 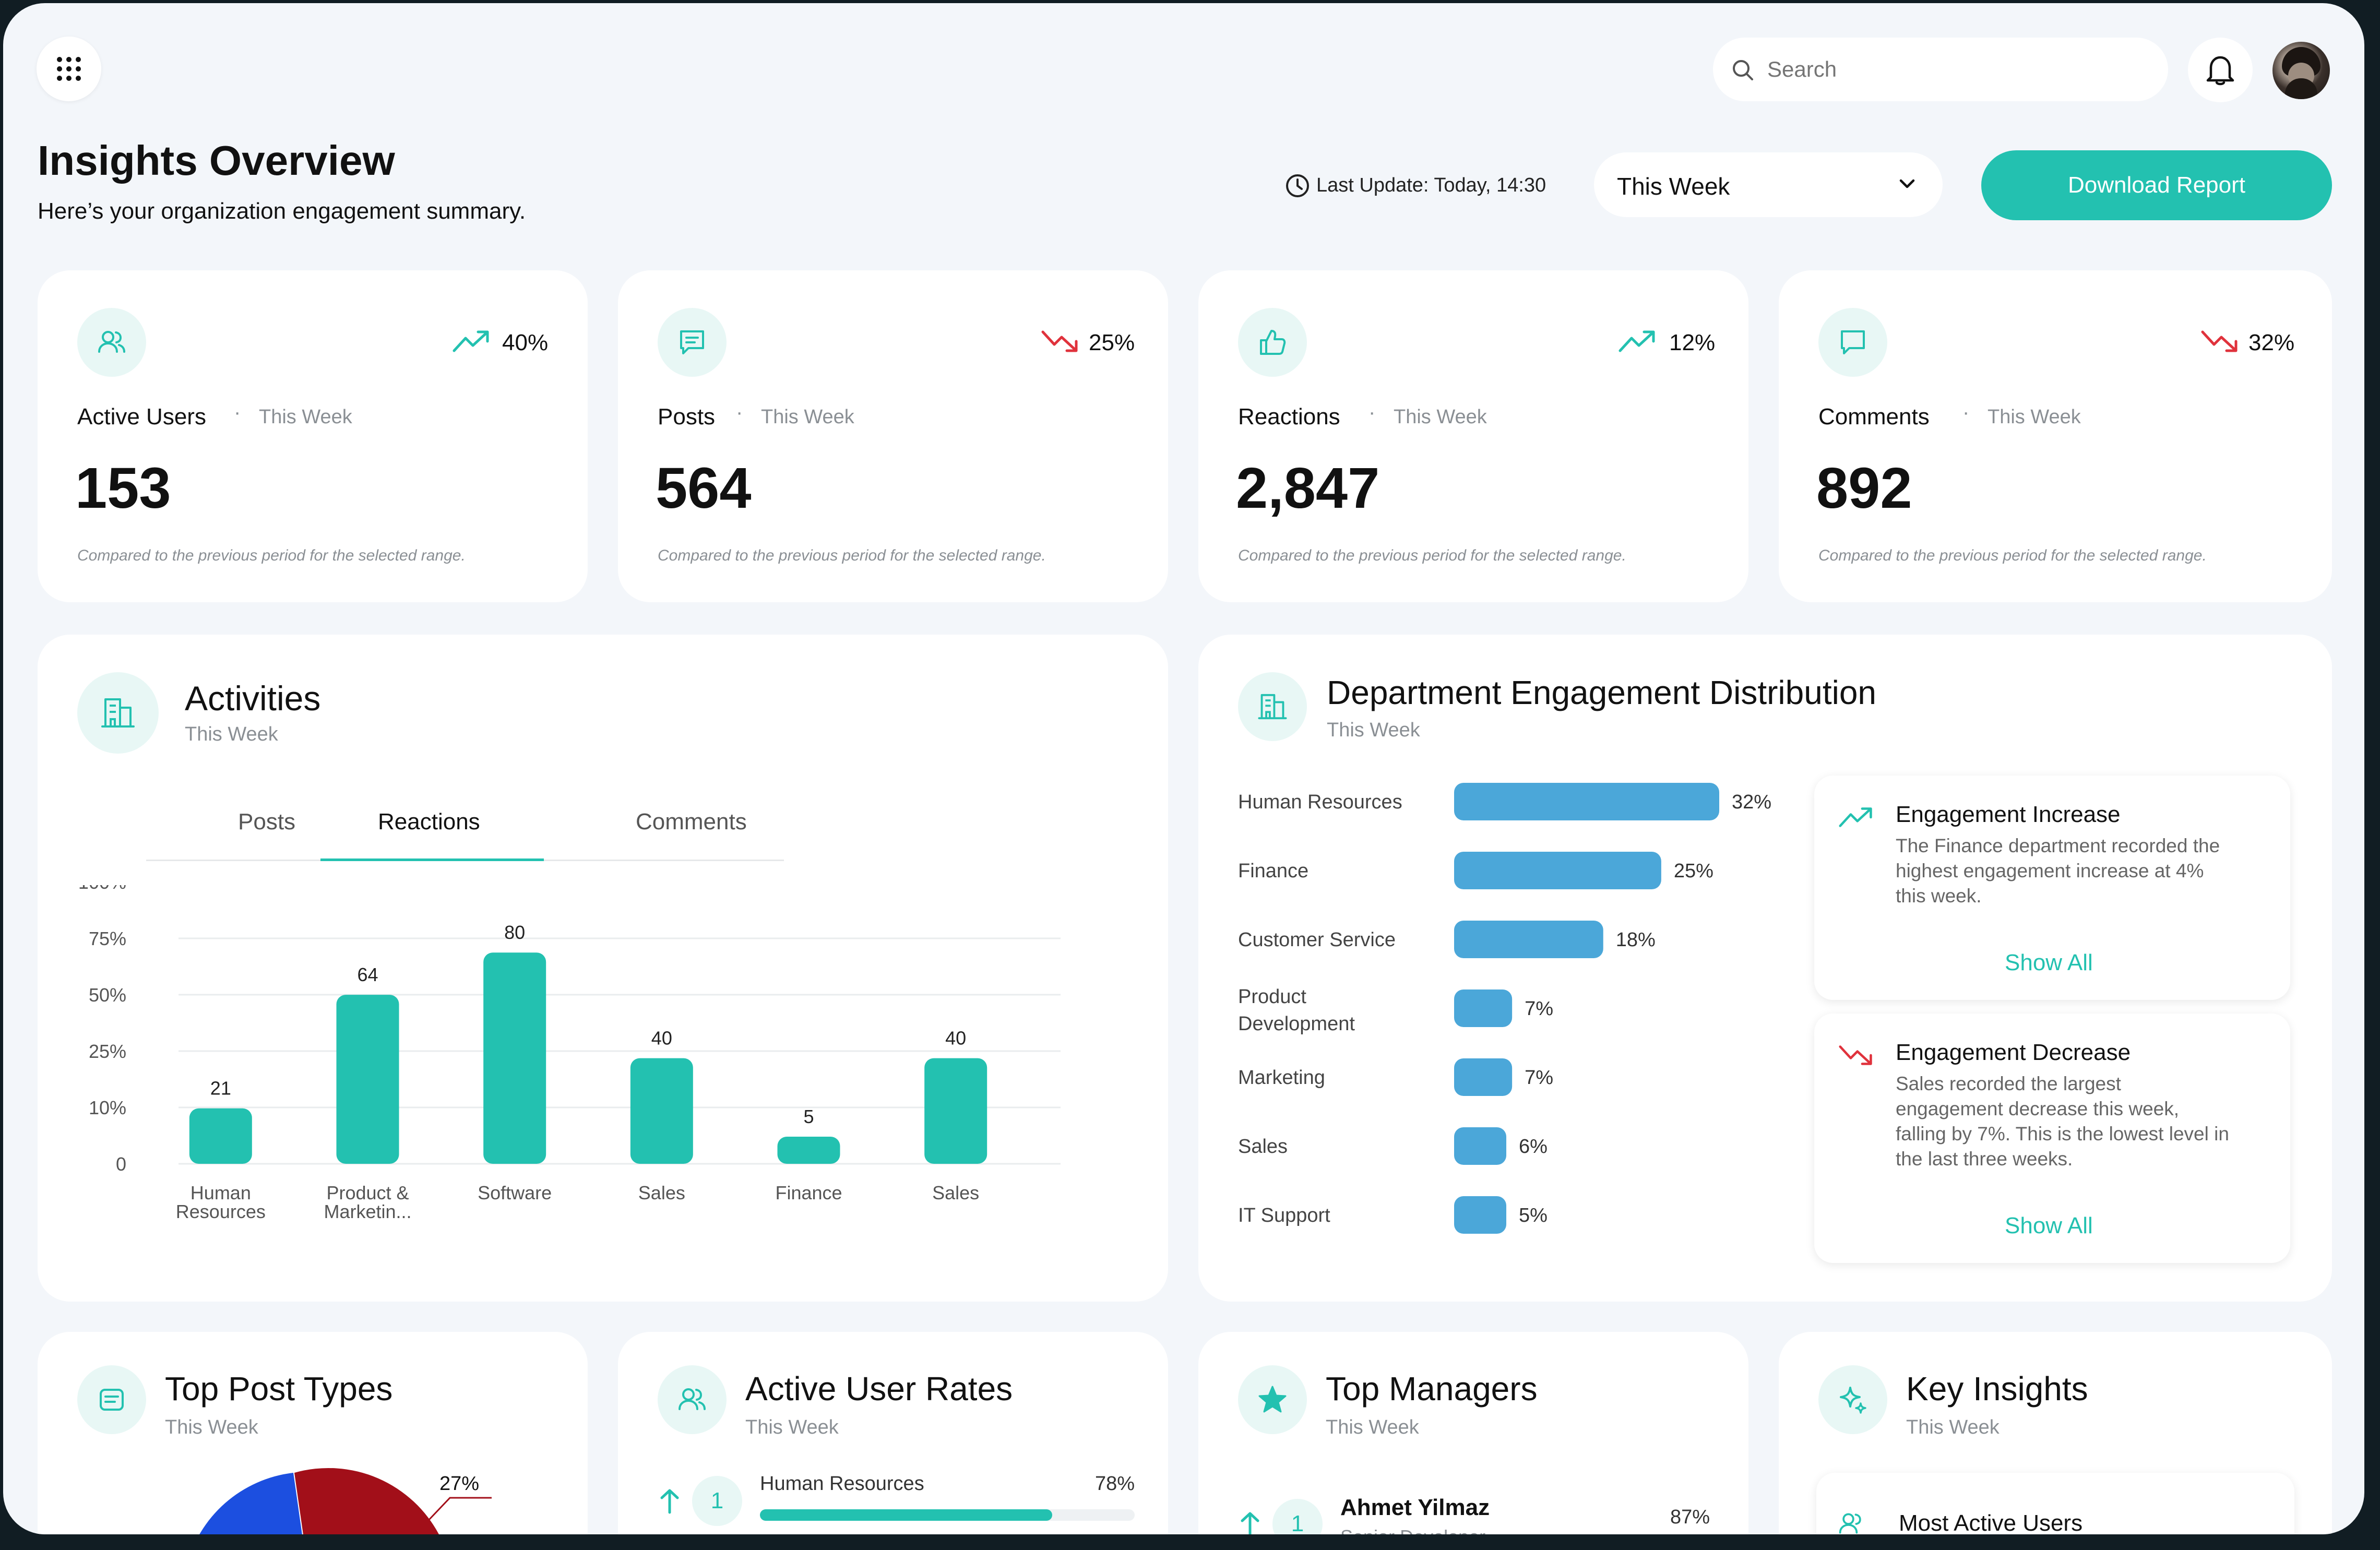 I want to click on department-name: Marketing, so click(x=1281, y=1078).